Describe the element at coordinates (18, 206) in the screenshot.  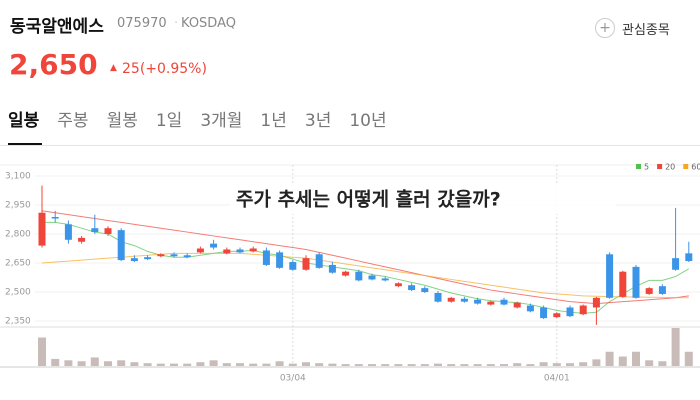
I see `y-tick-label: 2,950` at that location.